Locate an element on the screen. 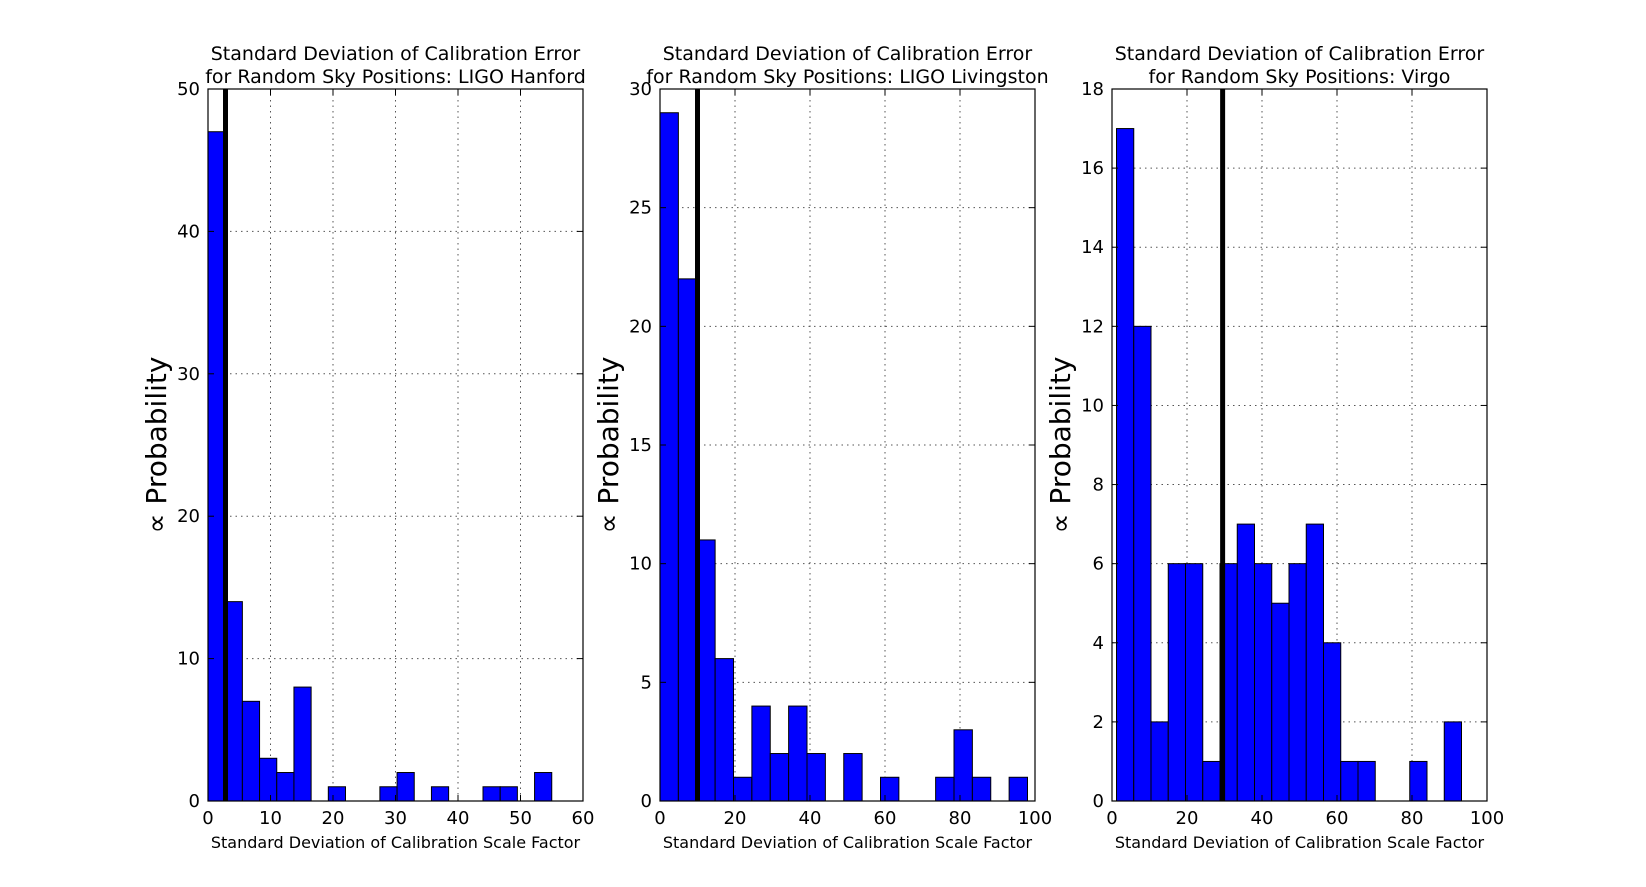  y-tick-label: 18 is located at coordinates (1092, 89).